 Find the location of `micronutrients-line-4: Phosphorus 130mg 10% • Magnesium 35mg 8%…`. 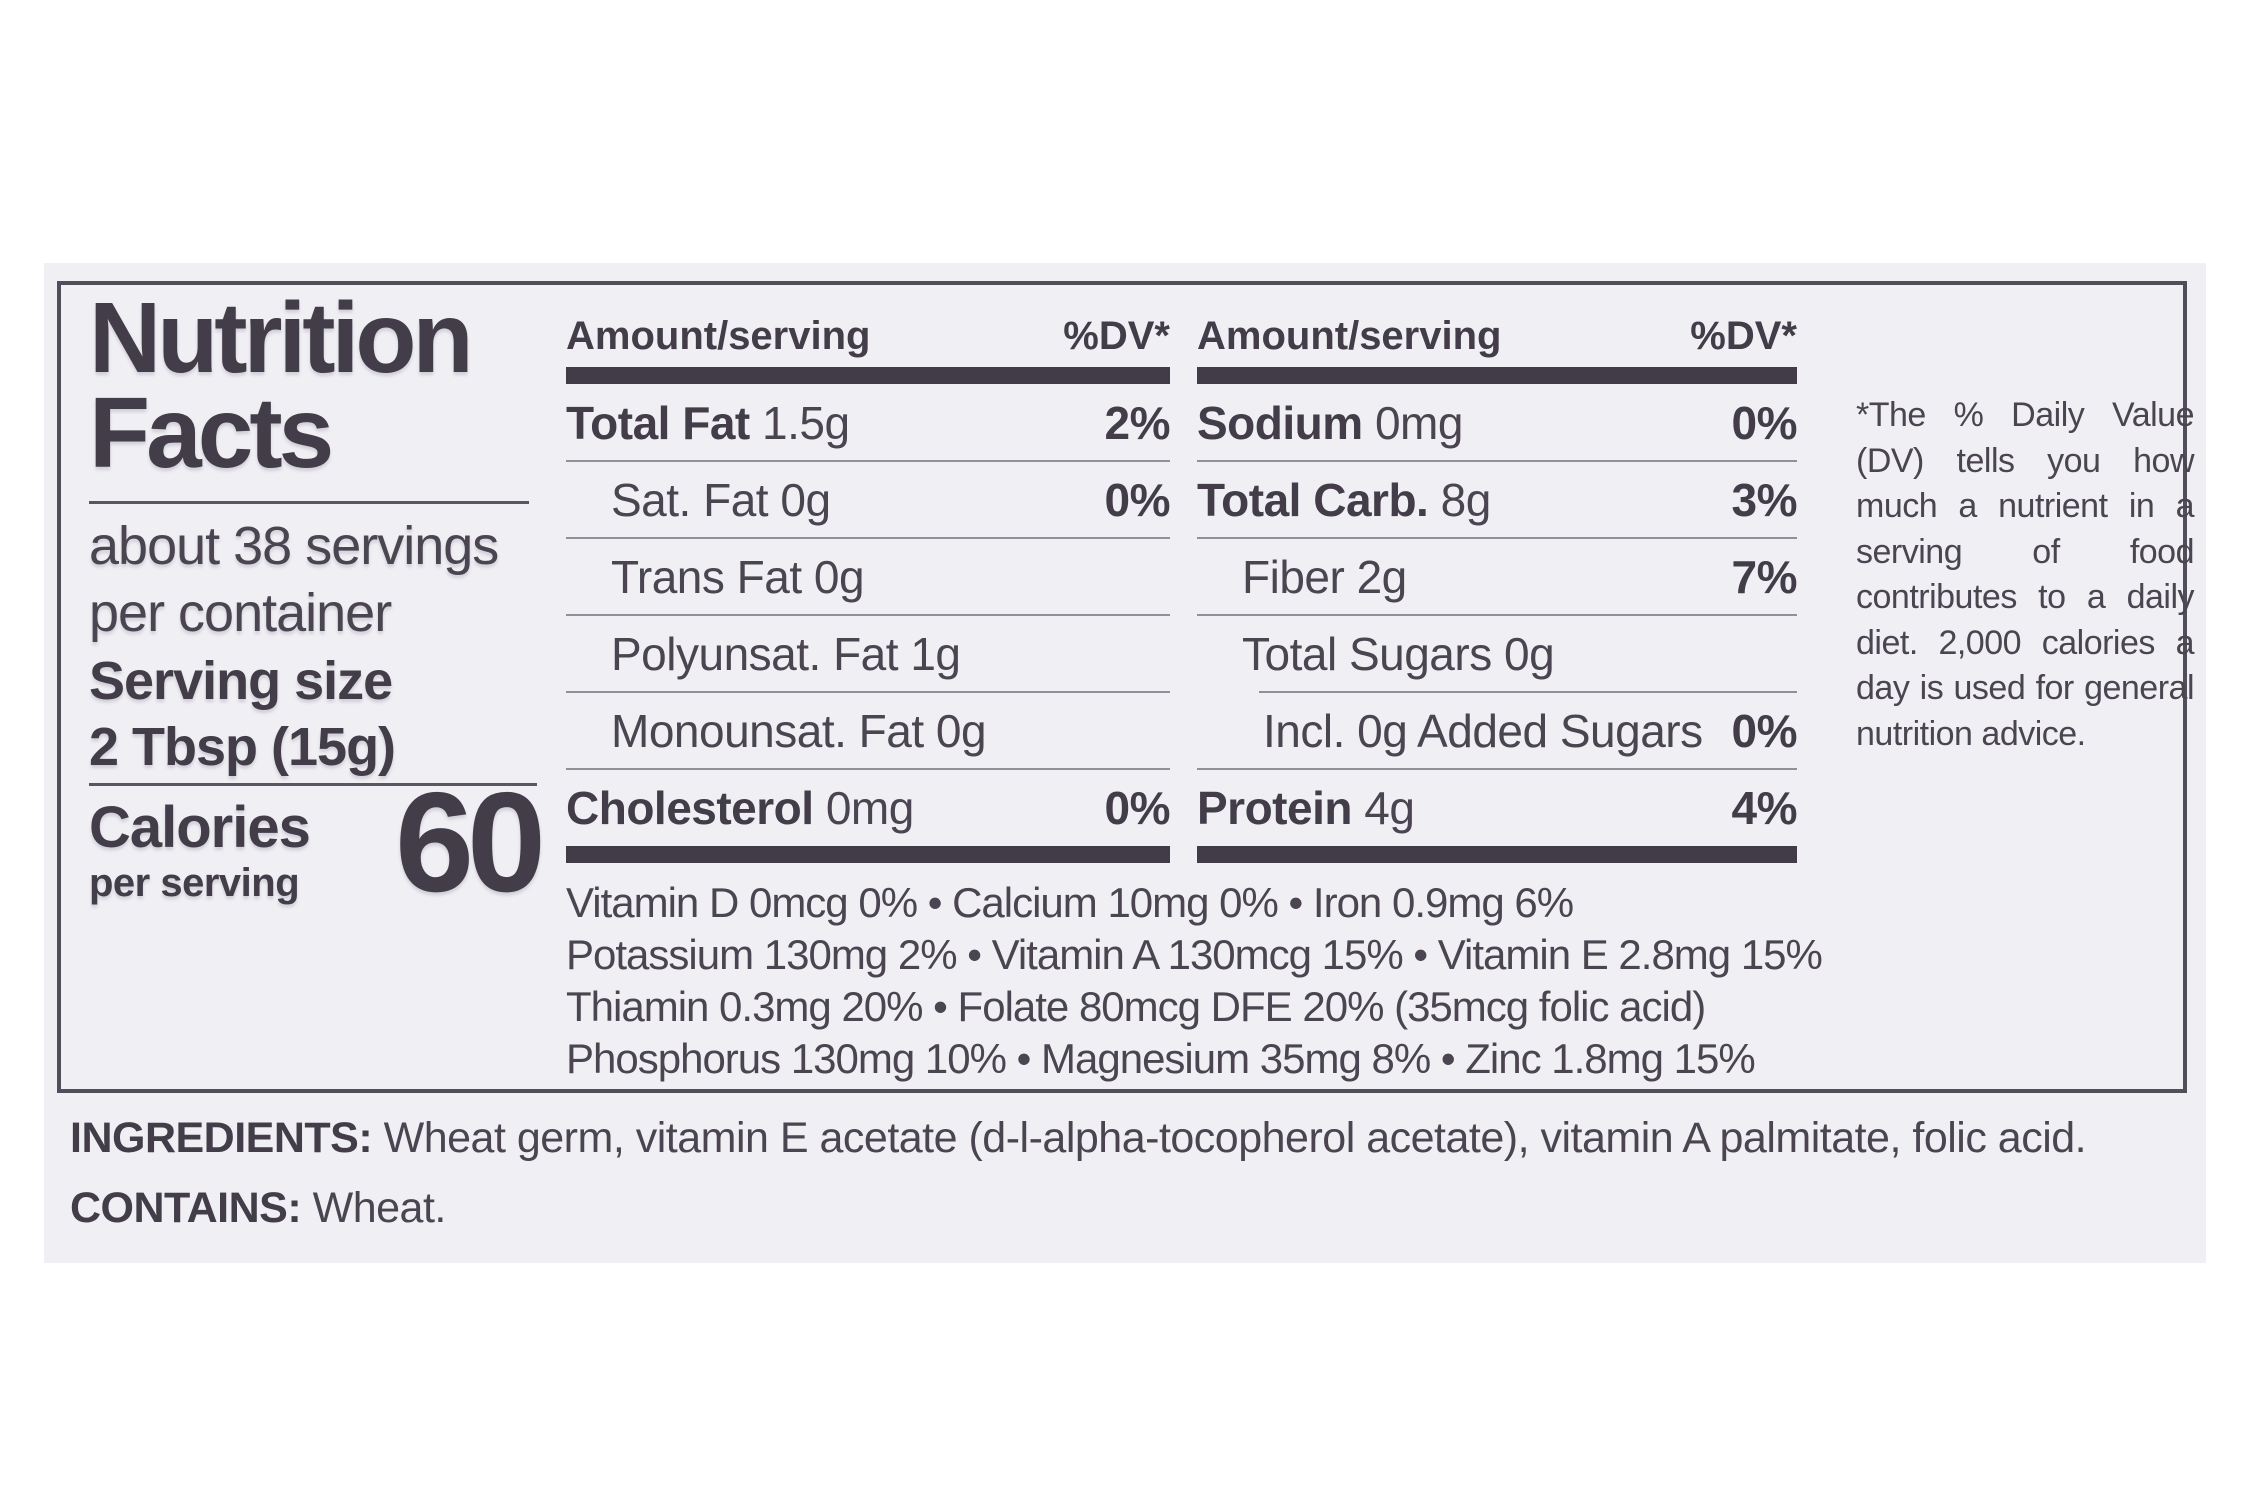

micronutrients-line-4: Phosphorus 130mg 10% • Magnesium 35mg 8%… is located at coordinates (1161, 1058).